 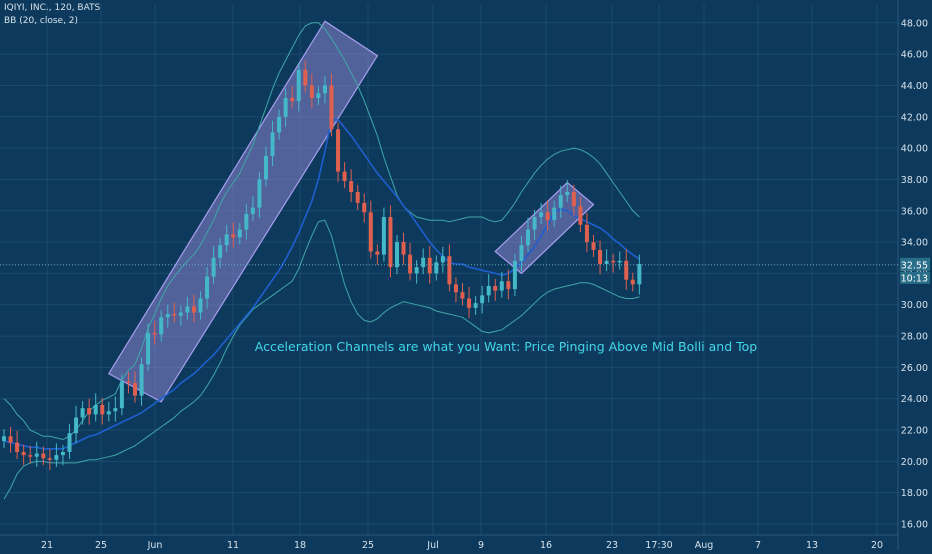 What do you see at coordinates (914, 305) in the screenshot?
I see `y-tick-label: 30.00` at bounding box center [914, 305].